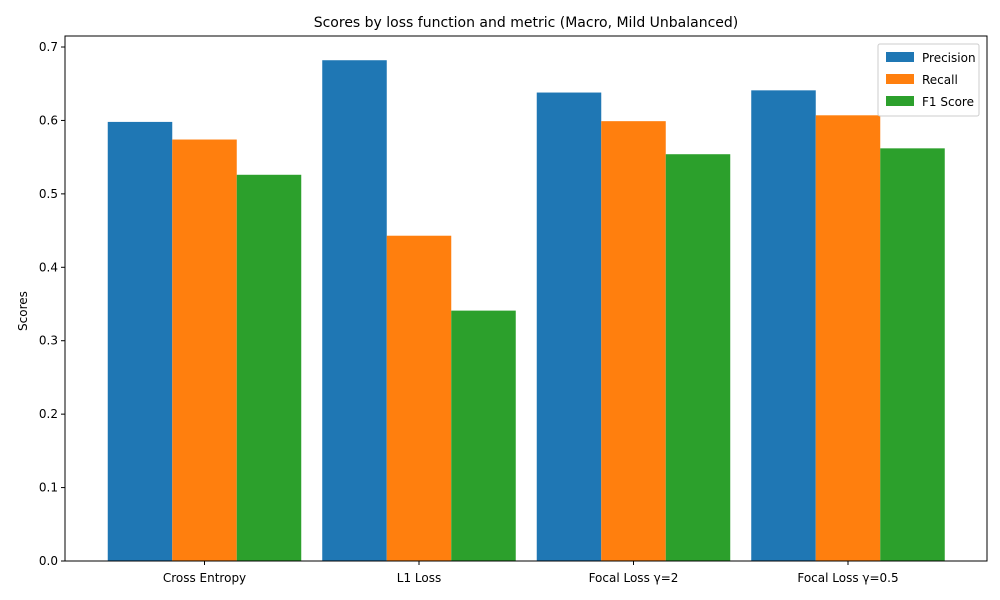 Image resolution: width=1000 pixels, height=600 pixels. Describe the element at coordinates (204, 578) in the screenshot. I see `x-tick-label: Cross Entropy` at that location.